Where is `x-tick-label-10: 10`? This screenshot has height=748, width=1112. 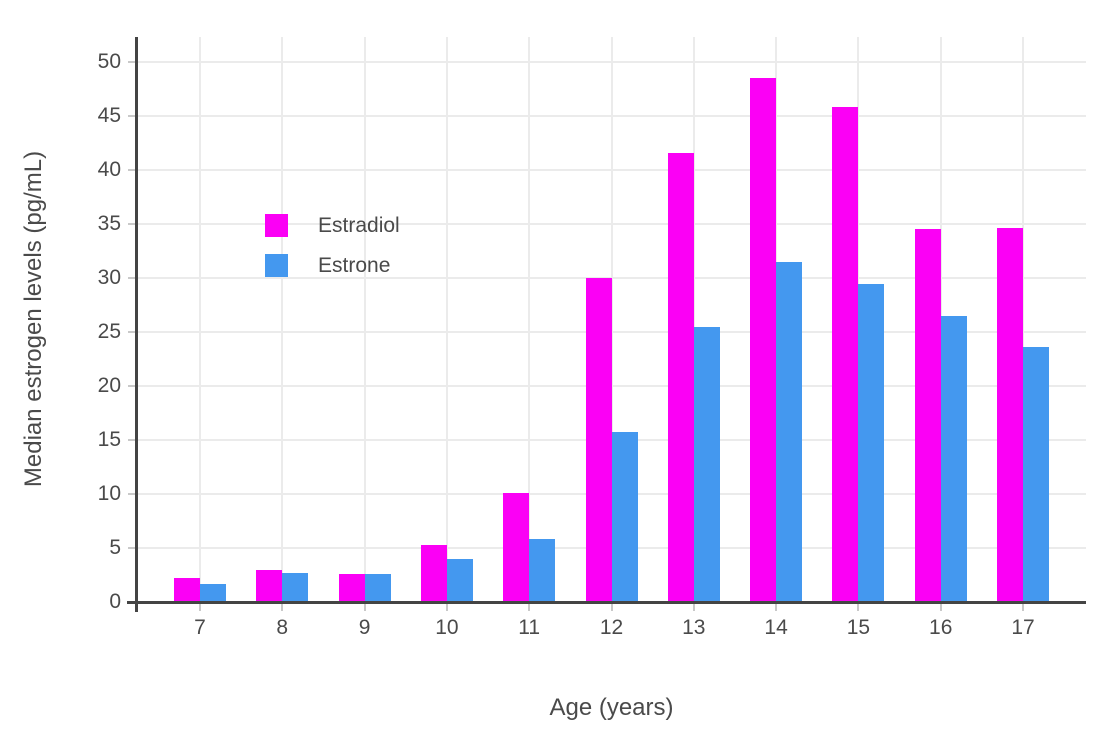
x-tick-label-10: 10 is located at coordinates (447, 627).